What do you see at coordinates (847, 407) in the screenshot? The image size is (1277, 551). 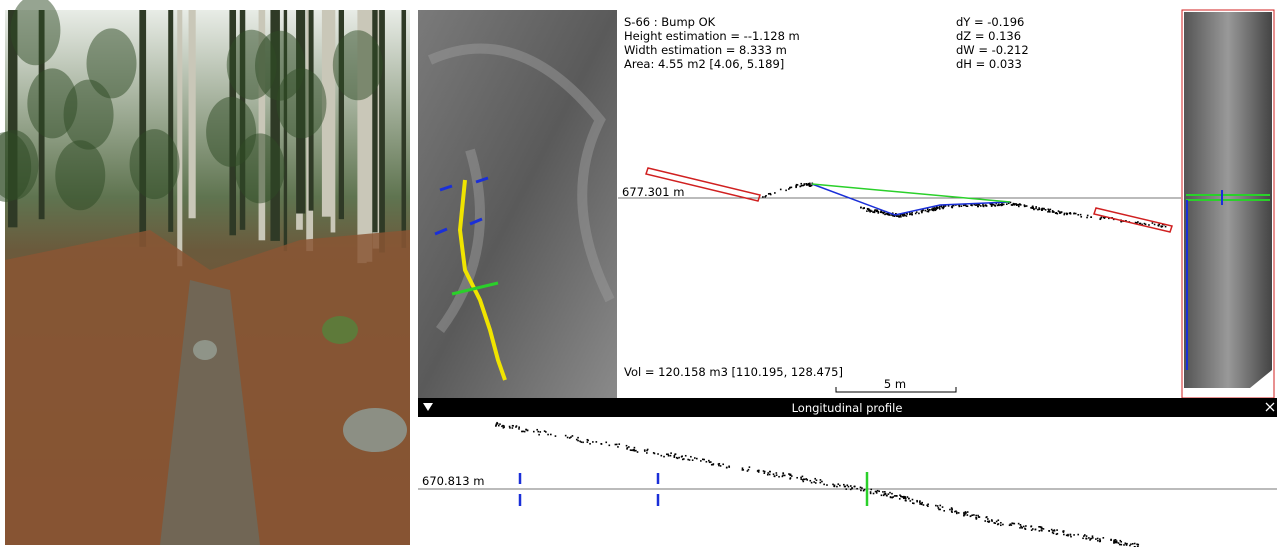 I see `panel-header` at bounding box center [847, 407].